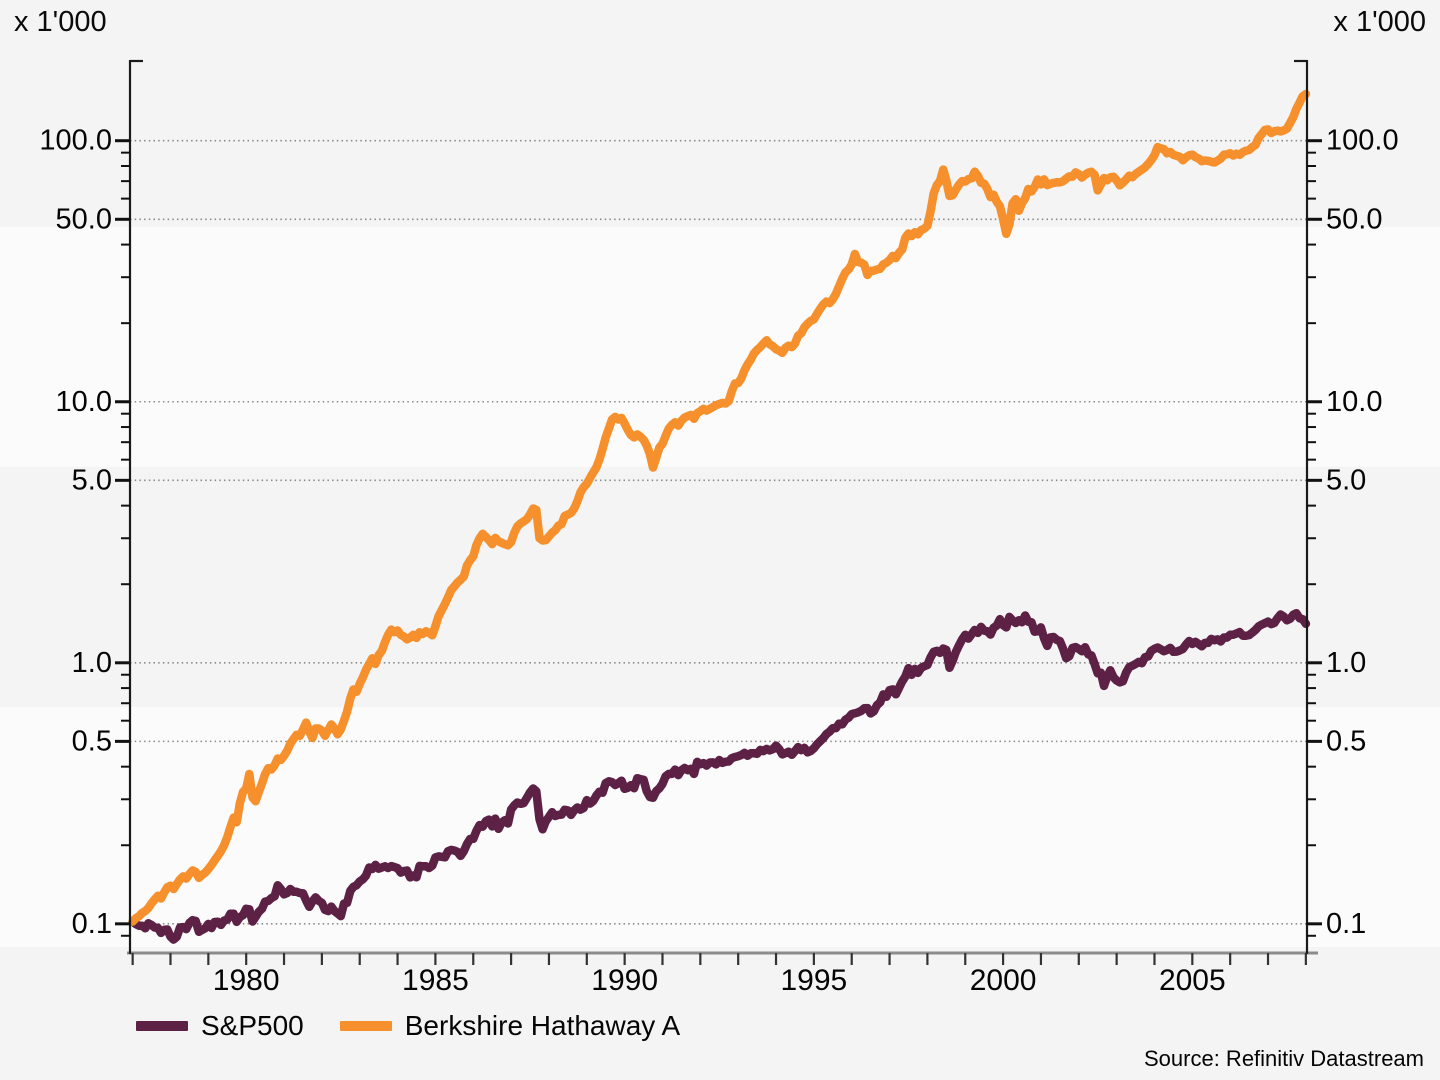  Describe the element at coordinates (1192, 980) in the screenshot. I see `x-axis-tick-label: 2005` at that location.